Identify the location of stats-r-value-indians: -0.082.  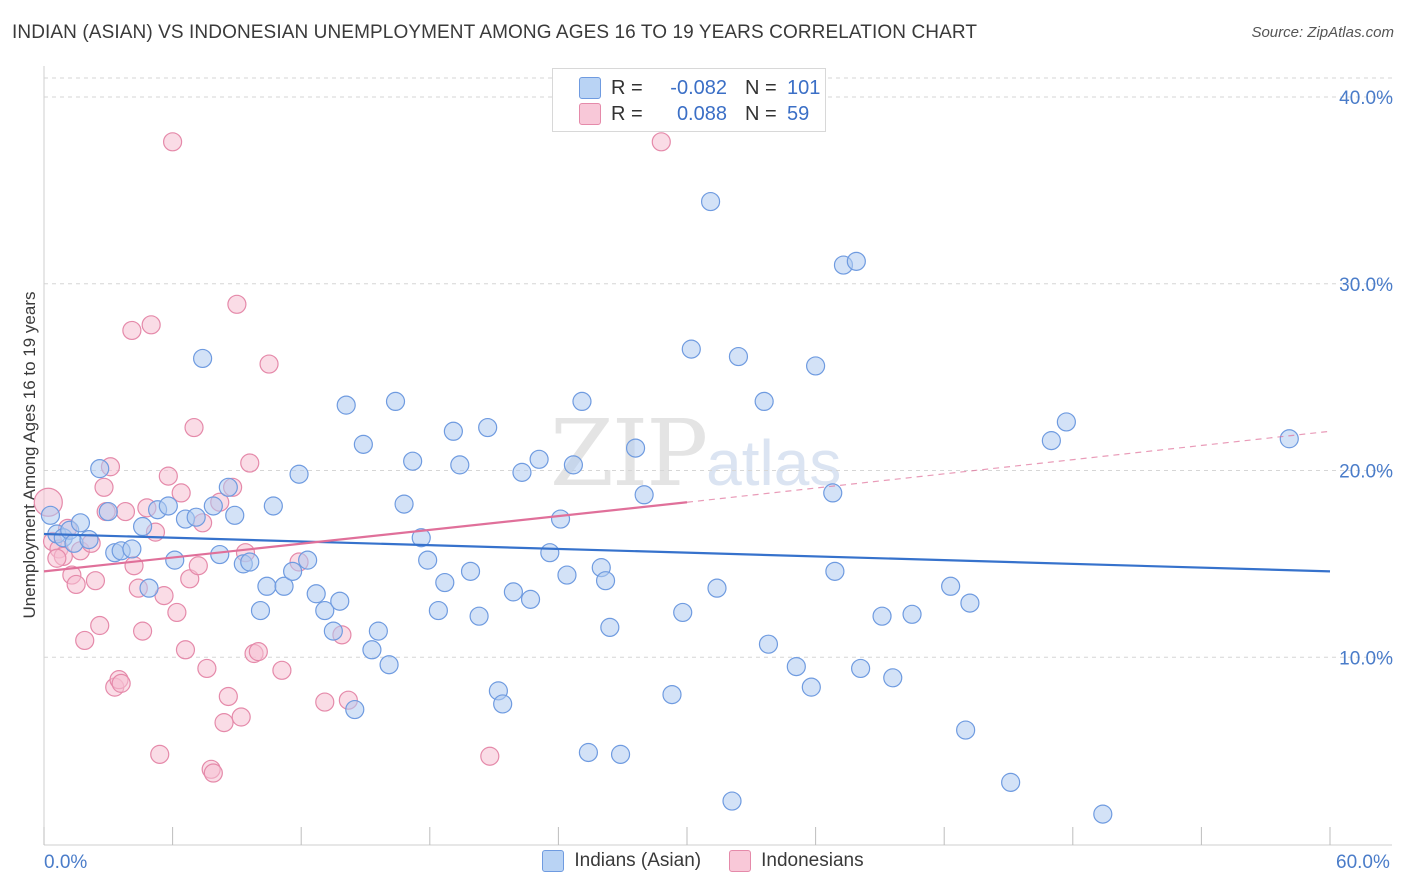
(698, 87).